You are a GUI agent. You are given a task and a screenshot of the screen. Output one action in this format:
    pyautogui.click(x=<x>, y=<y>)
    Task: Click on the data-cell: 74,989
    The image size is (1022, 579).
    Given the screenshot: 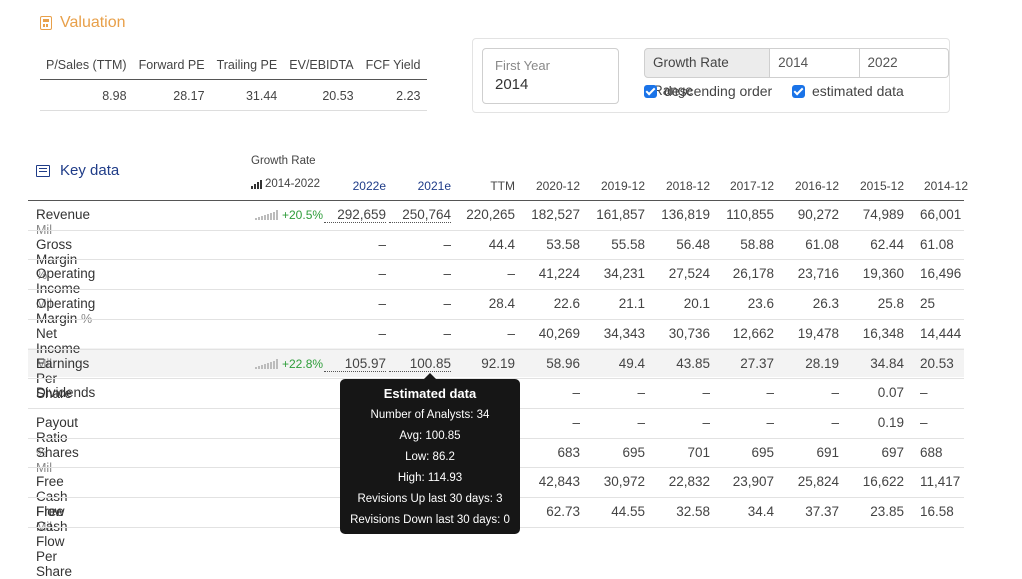 What is the action you would take?
    pyautogui.click(x=883, y=214)
    